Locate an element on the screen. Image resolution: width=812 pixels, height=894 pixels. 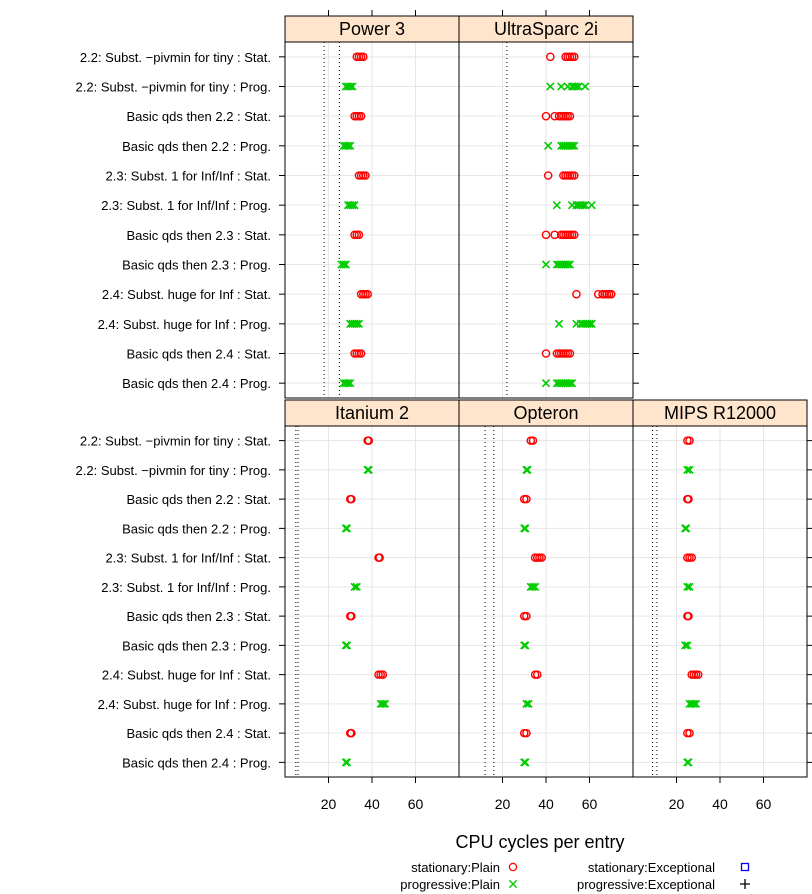
y-tick-label: 2.2: Subst. −pivmin for tiny : Prog. is located at coordinates (173, 87).